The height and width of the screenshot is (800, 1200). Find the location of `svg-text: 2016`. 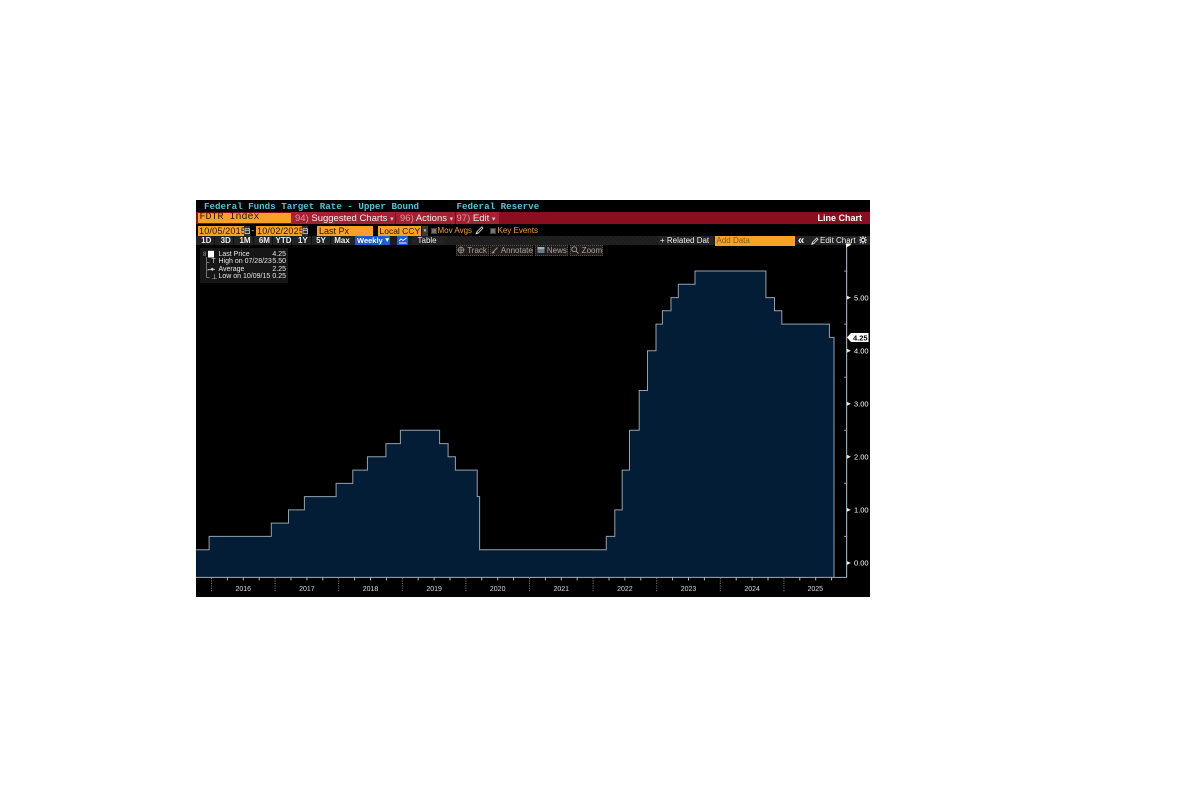

svg-text: 2016 is located at coordinates (244, 589).